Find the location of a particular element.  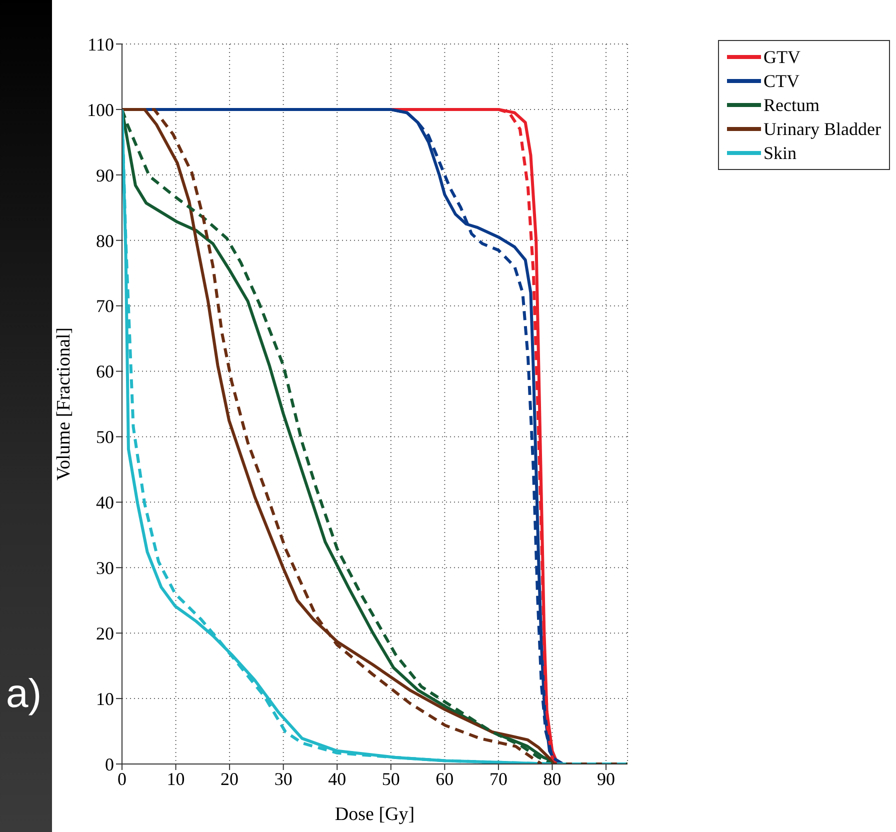

x-tick-label: 70 is located at coordinates (498, 778).